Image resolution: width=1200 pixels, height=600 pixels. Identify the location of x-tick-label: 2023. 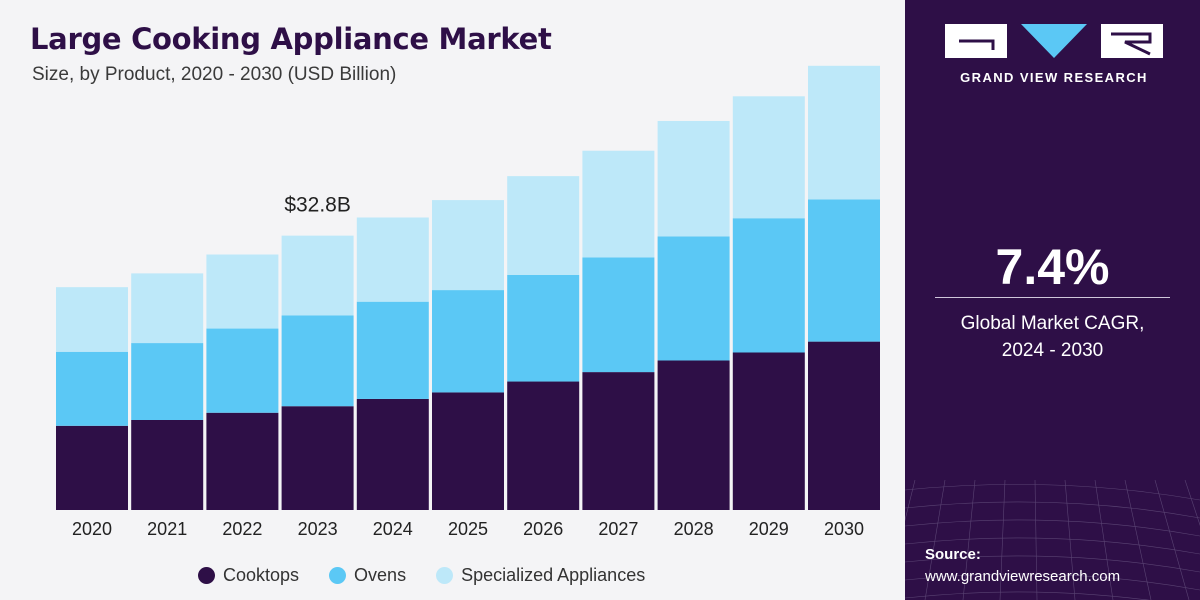
(318, 529).